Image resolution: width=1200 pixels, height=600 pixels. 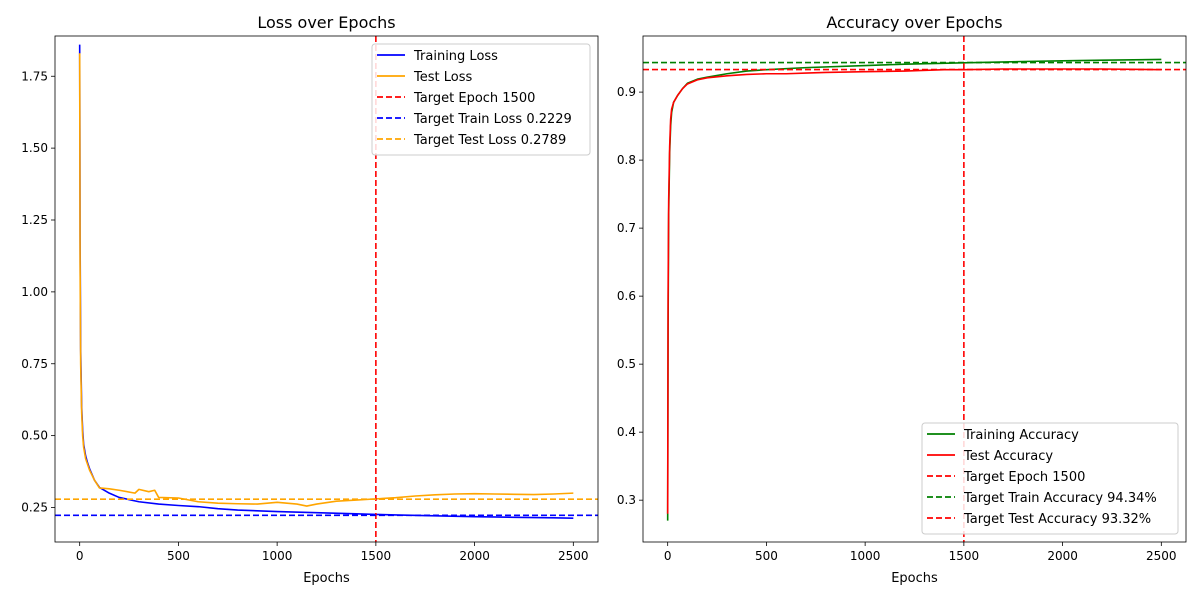 I want to click on y-tick-label: 0.3, so click(x=626, y=500).